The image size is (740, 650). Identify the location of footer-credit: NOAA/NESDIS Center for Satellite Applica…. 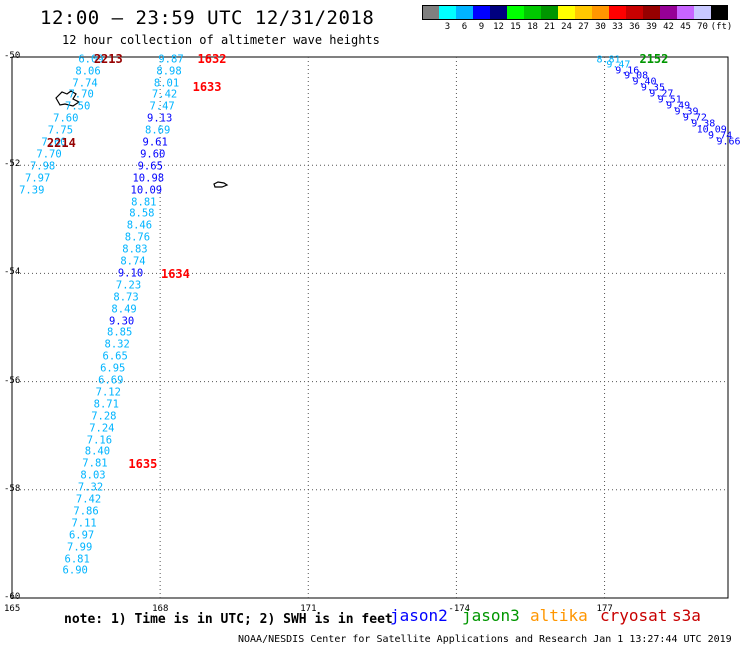
(485, 639).